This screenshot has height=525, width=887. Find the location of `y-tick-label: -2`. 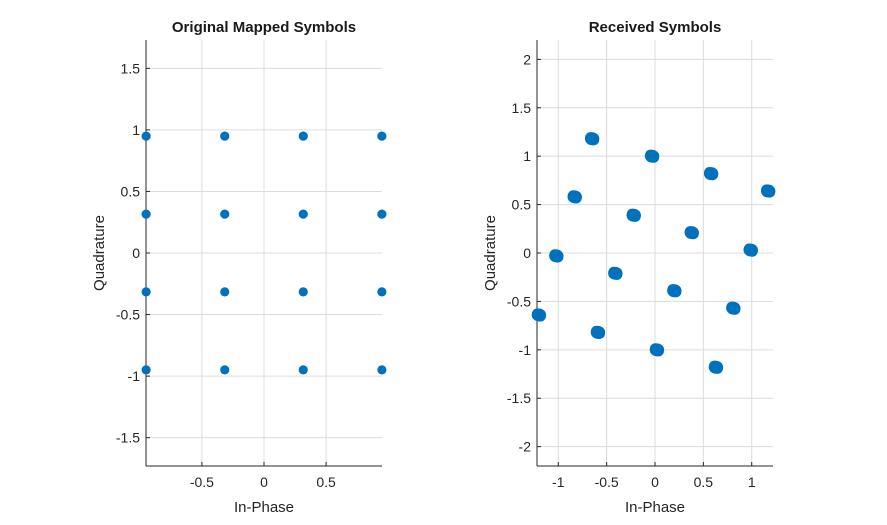

y-tick-label: -2 is located at coordinates (525, 447).